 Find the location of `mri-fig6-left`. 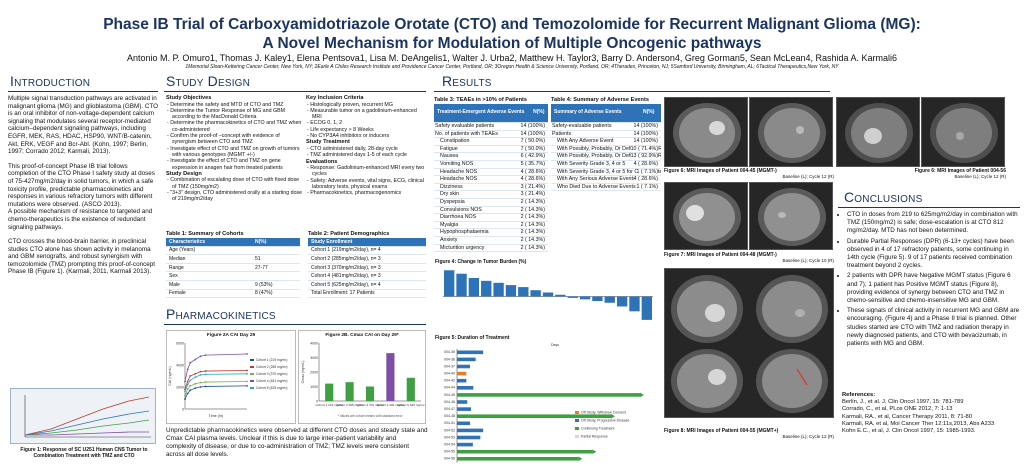

mri-fig6-left is located at coordinates (706, 132).